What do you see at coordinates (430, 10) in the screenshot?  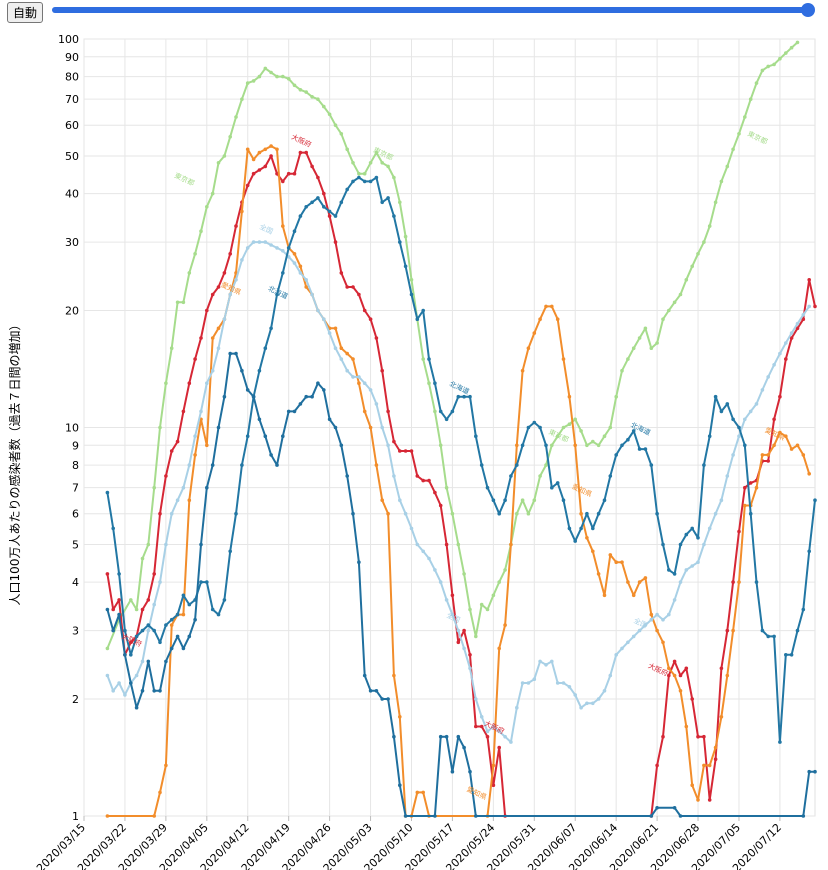 I see `slider-fill` at bounding box center [430, 10].